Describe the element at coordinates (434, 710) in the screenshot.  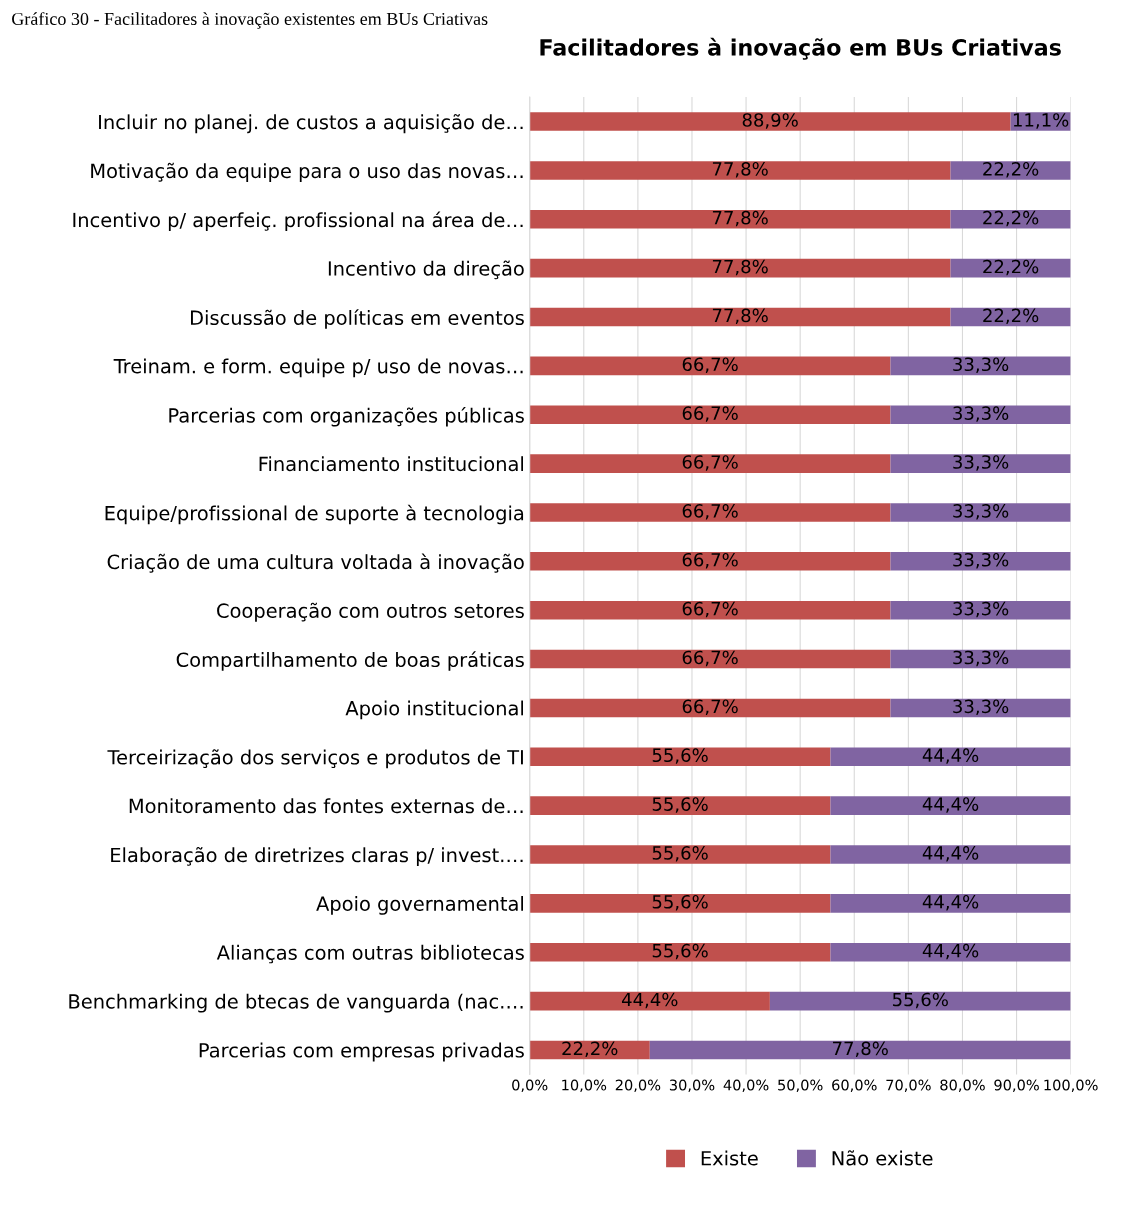
I see `y-tick-label: Apoio institucional` at that location.